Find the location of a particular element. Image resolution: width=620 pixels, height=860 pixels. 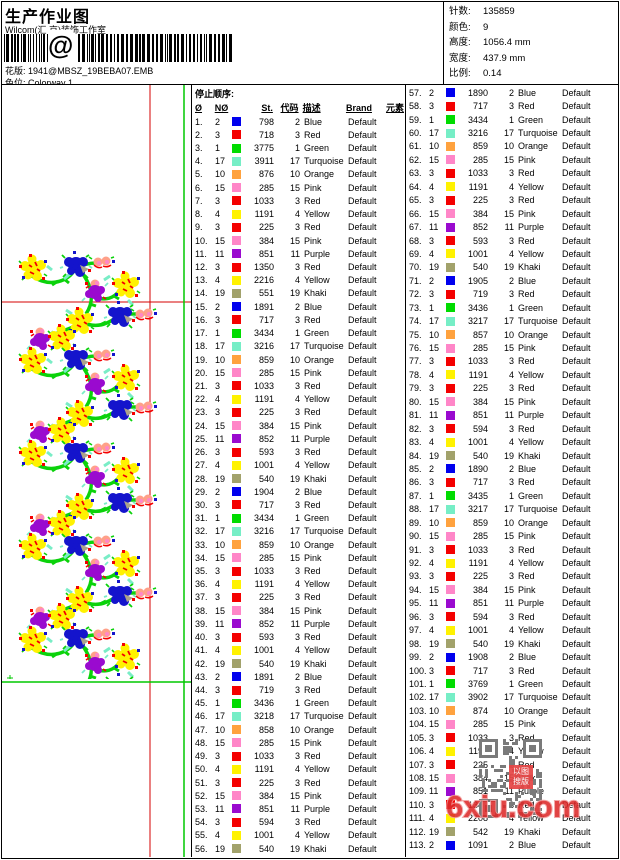

stitch-count: 719 is located at coordinates (480, 294).